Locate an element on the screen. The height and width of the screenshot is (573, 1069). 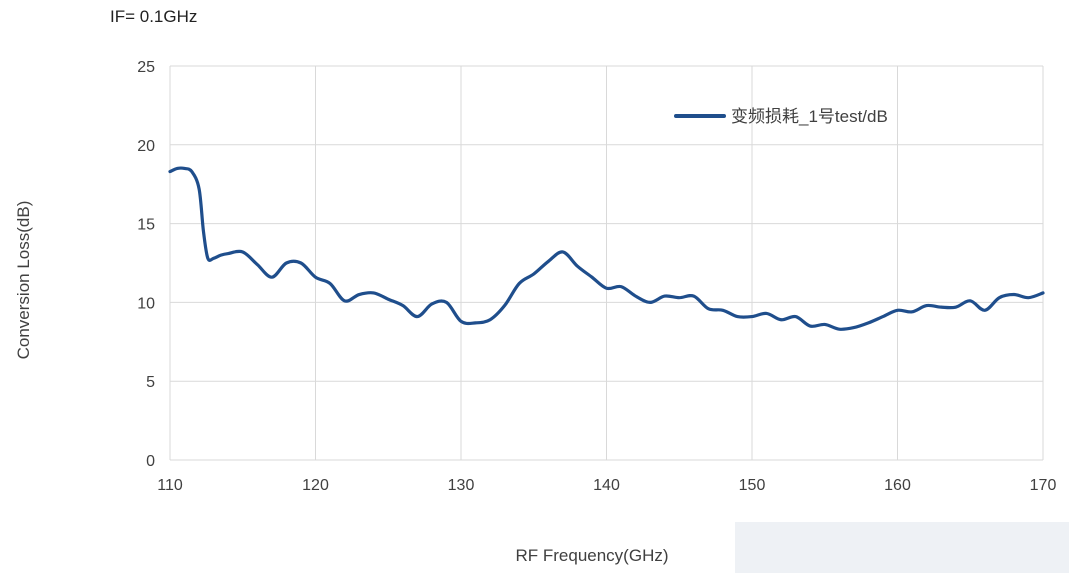
background-watermark-shape is located at coordinates (902, 547).